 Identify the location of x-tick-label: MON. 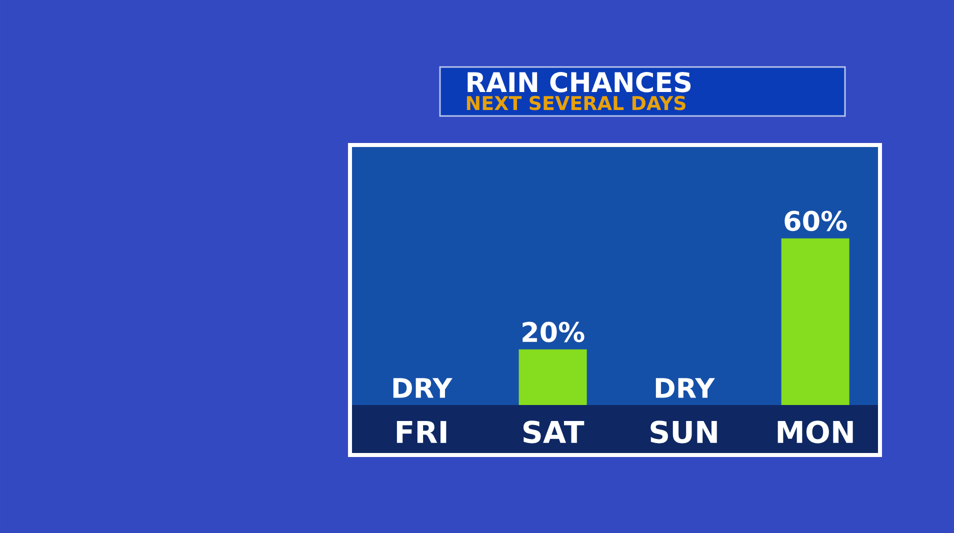
(815, 432).